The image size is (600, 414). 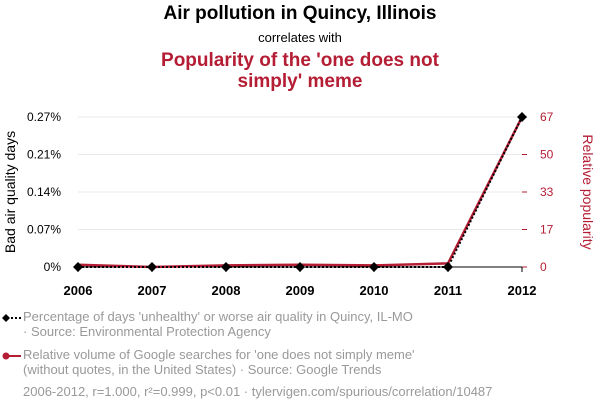 What do you see at coordinates (152, 290) in the screenshot?
I see `x-tick-label: 2007` at bounding box center [152, 290].